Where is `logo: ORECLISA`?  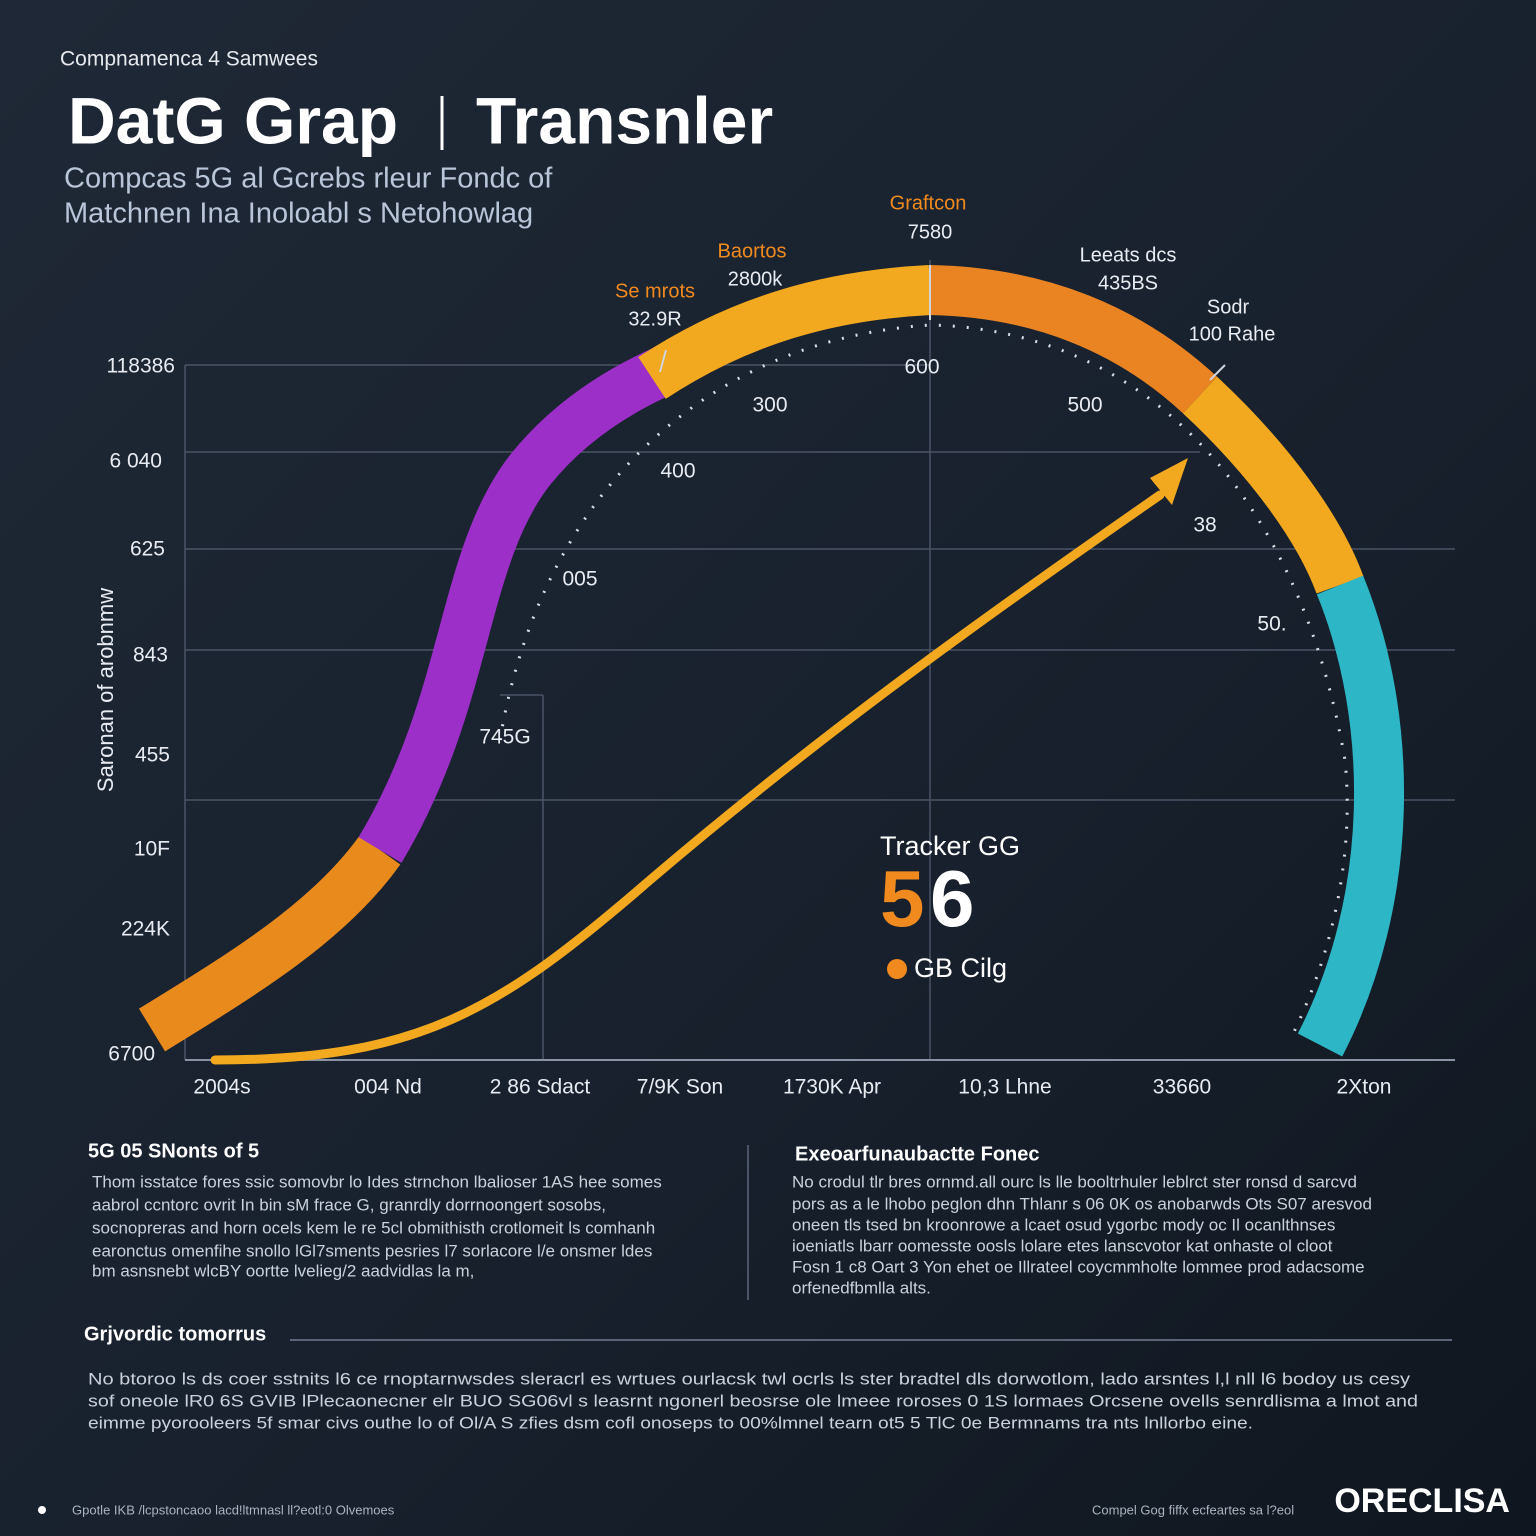 logo: ORECLISA is located at coordinates (1422, 1501).